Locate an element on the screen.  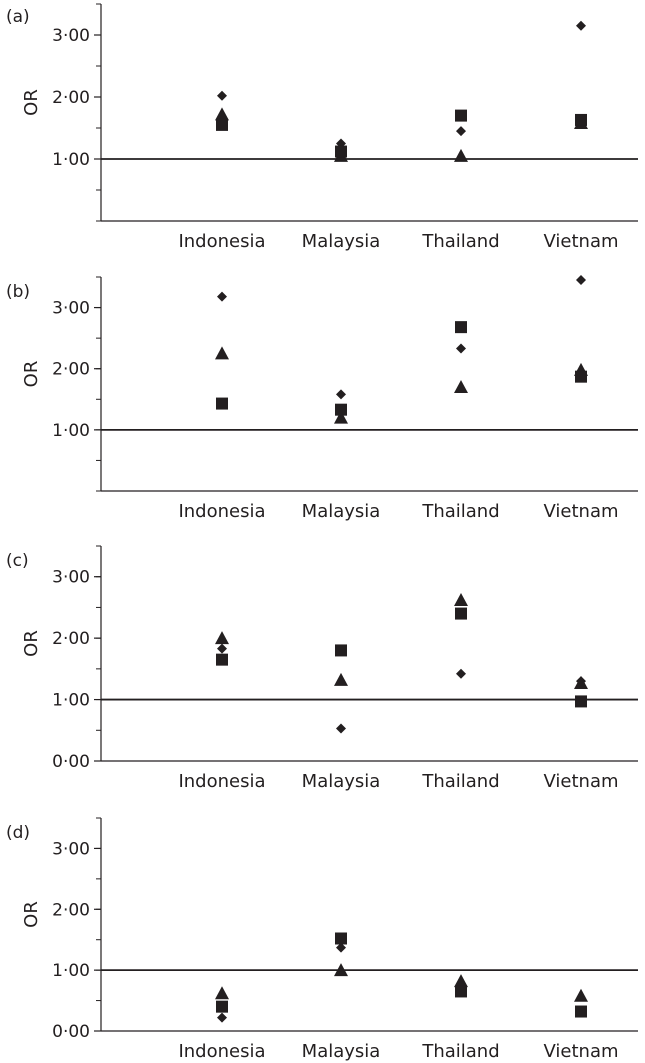
panel-label: (c) is located at coordinates (17, 561).